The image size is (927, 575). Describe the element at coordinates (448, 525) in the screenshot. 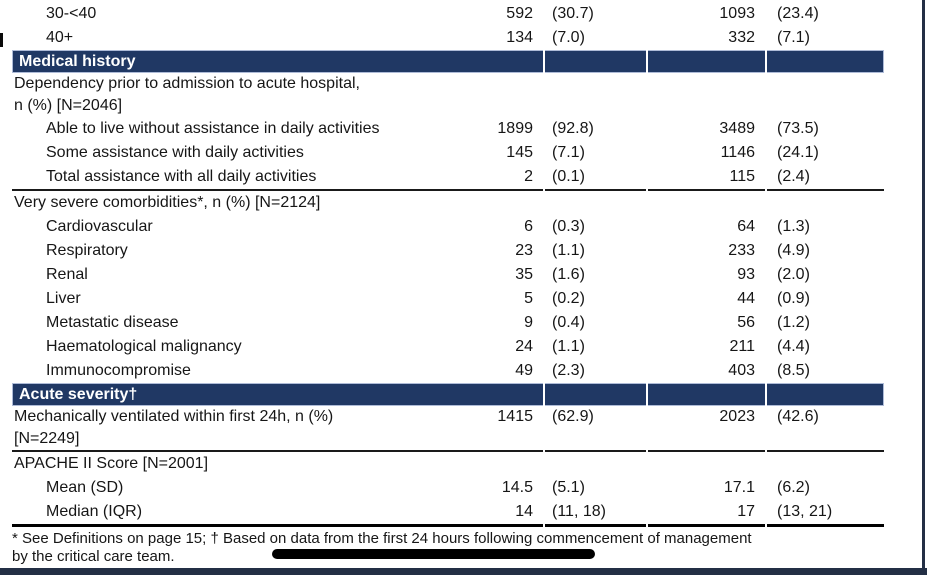

I see `thick-rule` at that location.